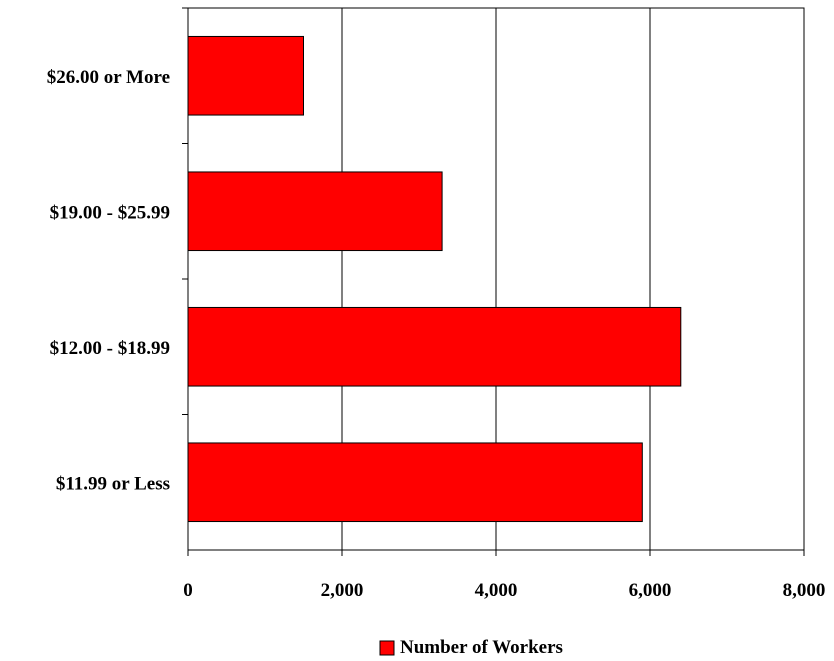  I want to click on legend: Number of Workers, so click(471, 647).